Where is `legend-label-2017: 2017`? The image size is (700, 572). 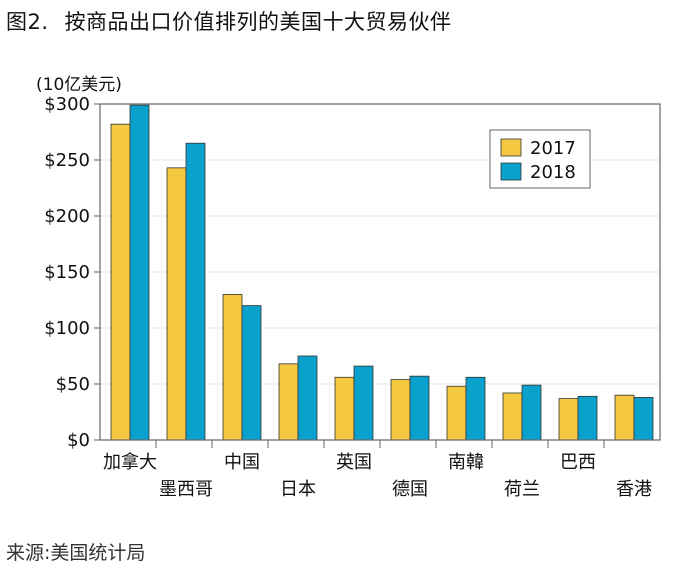 legend-label-2017: 2017 is located at coordinates (553, 148).